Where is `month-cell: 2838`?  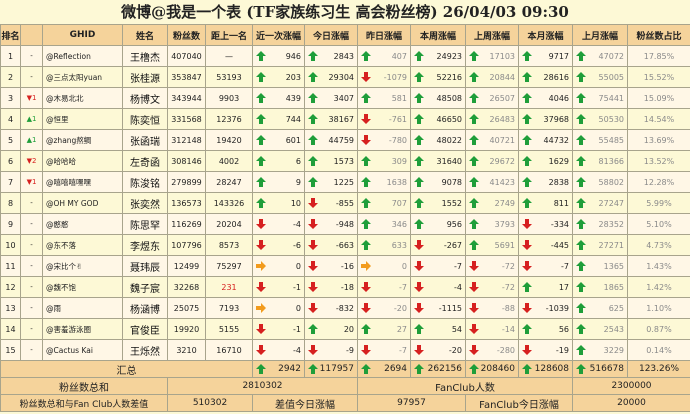 month-cell: 2838 is located at coordinates (545, 182).